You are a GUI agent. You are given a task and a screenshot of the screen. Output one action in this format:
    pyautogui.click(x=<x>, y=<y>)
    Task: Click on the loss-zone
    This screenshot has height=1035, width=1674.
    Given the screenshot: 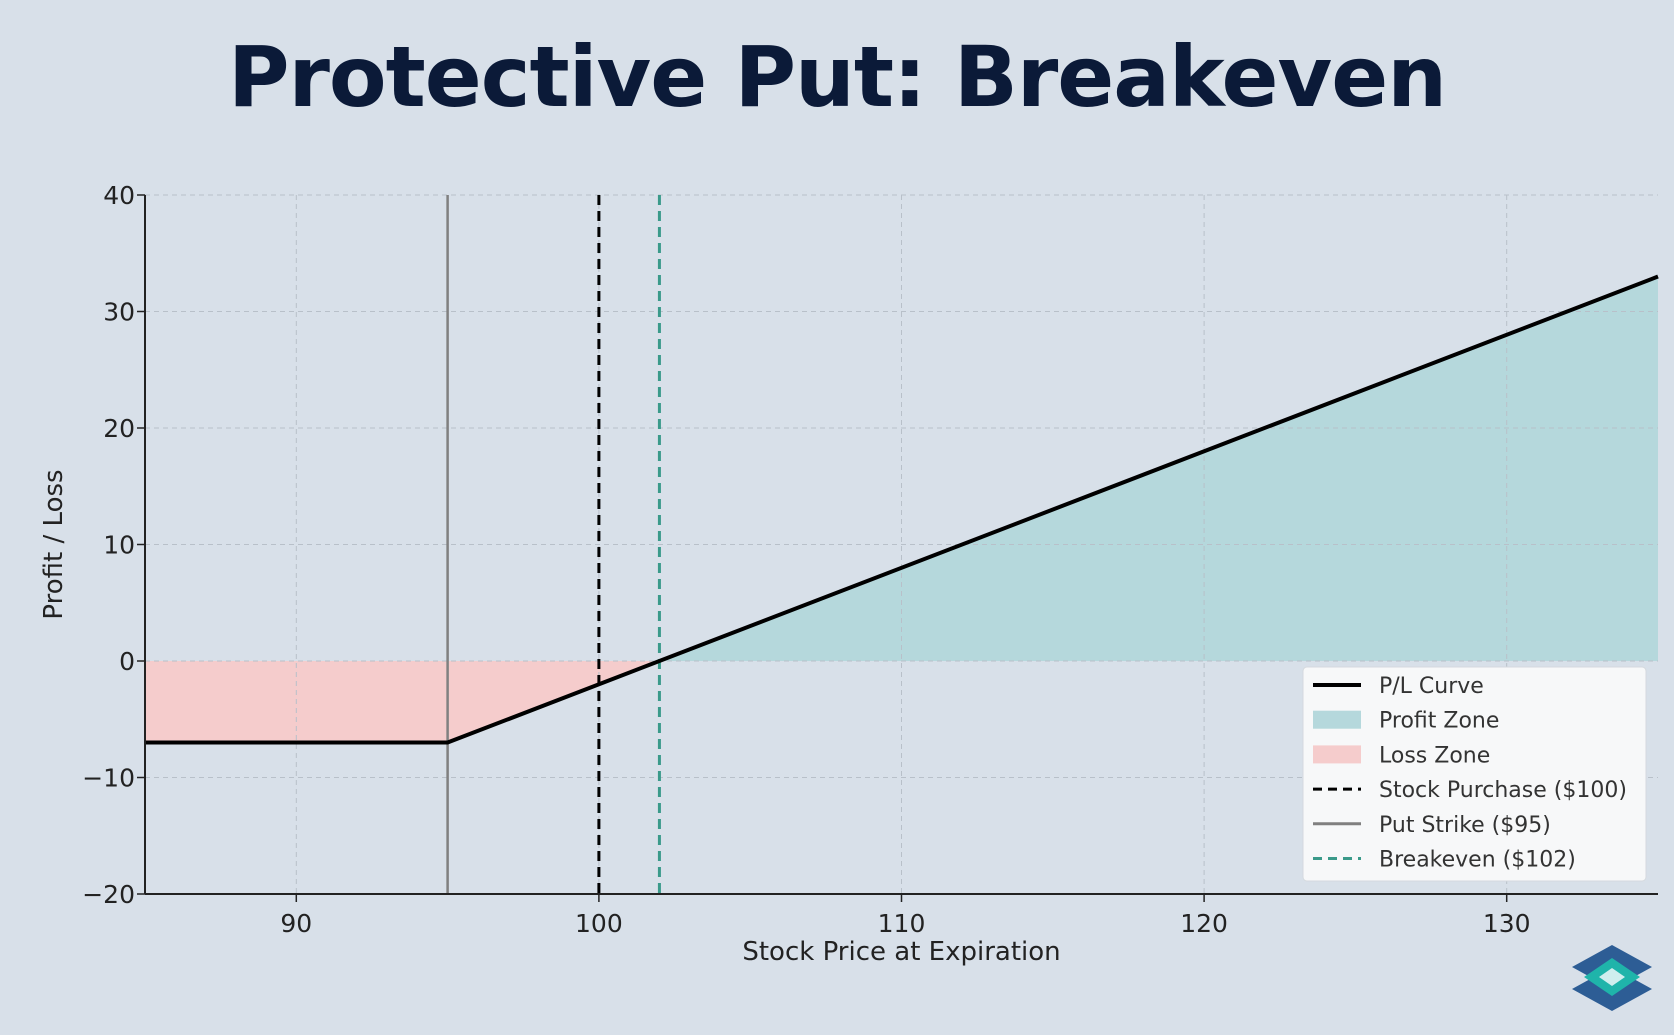 What is the action you would take?
    pyautogui.click(x=402, y=702)
    